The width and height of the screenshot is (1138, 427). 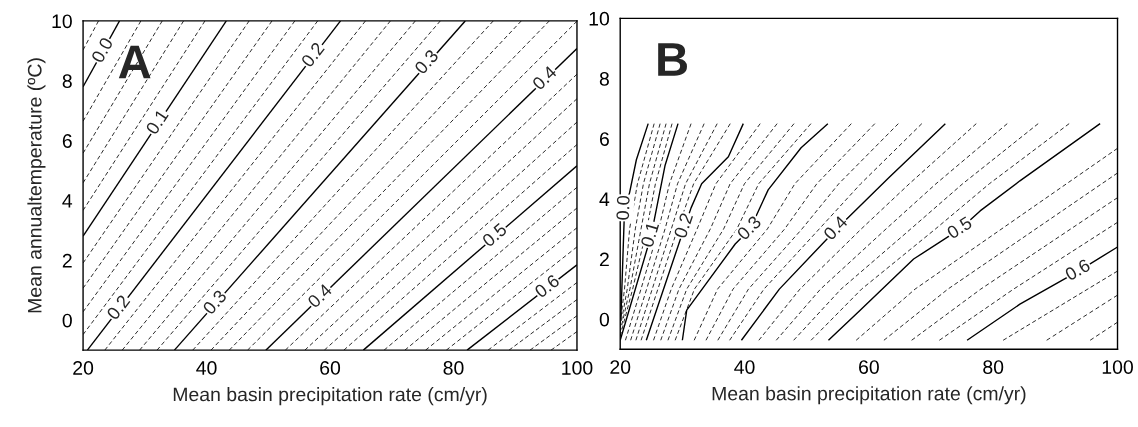 What do you see at coordinates (36, 185) in the screenshot?
I see `y-axis-title: Mean annualtemperature (ºC)` at bounding box center [36, 185].